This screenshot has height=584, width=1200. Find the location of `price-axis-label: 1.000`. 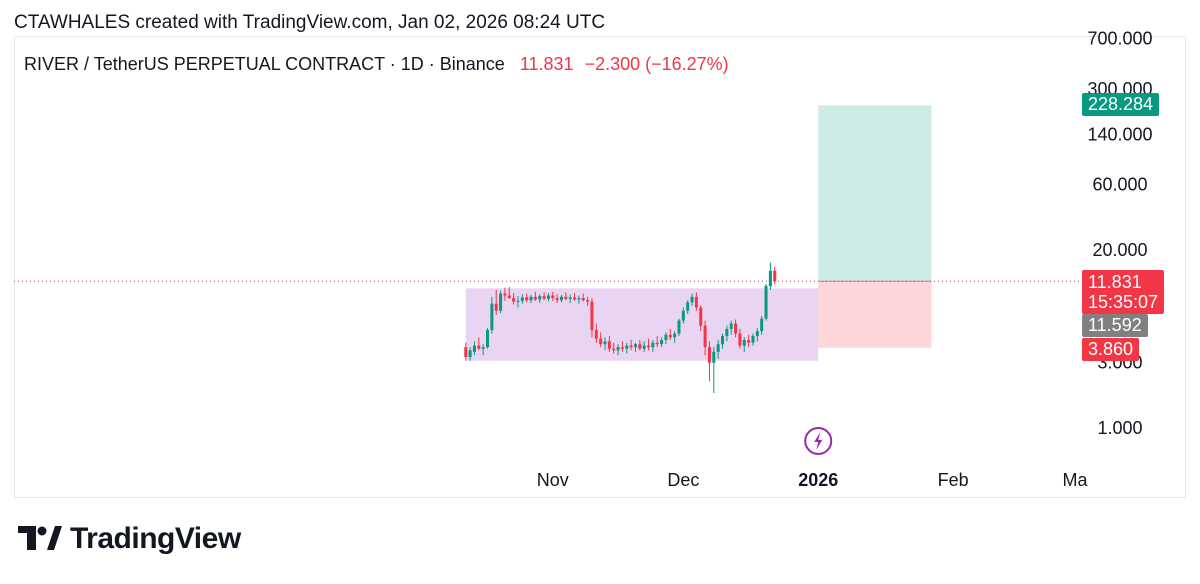

price-axis-label: 1.000 is located at coordinates (1119, 428).